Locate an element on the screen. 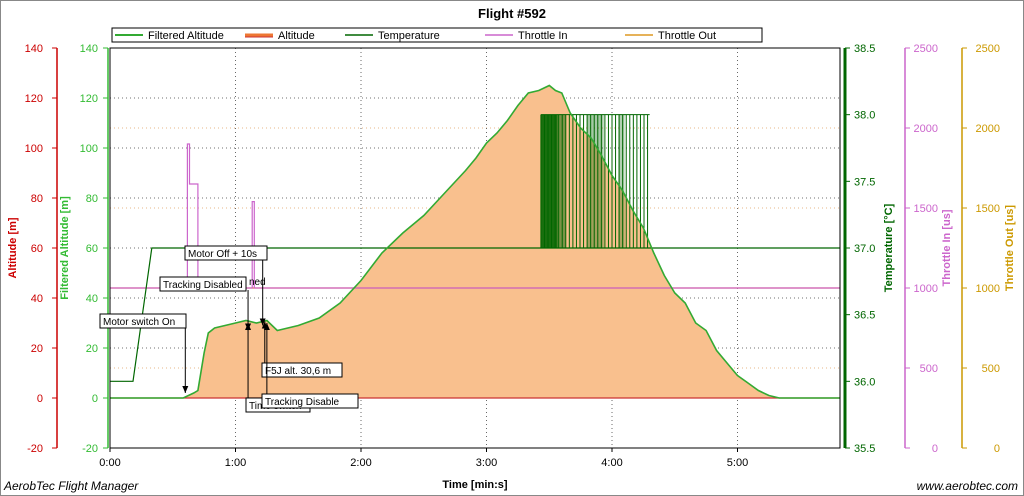 Image resolution: width=1024 pixels, height=496 pixels. annotation: Tracking Disable is located at coordinates (310, 366).